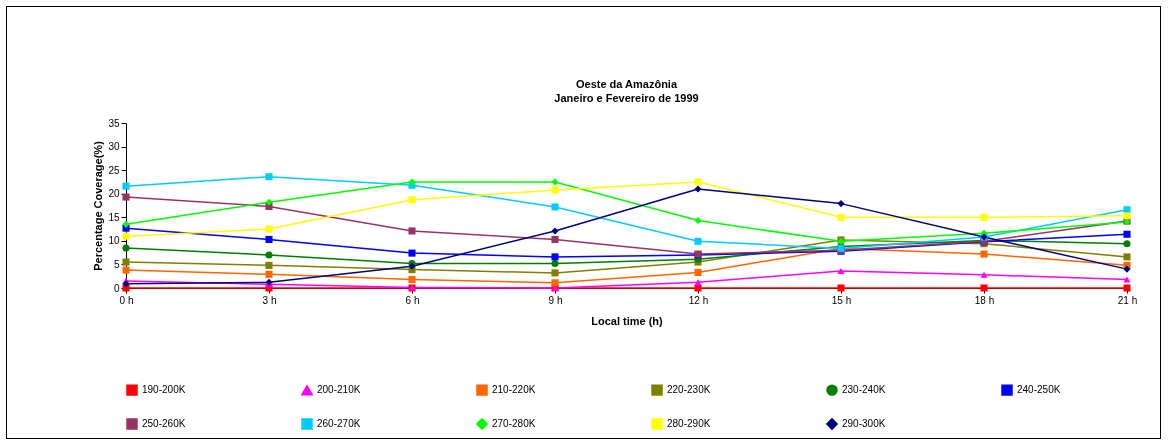 The width and height of the screenshot is (1169, 447). I want to click on x-tick-label: 15 h, so click(841, 300).